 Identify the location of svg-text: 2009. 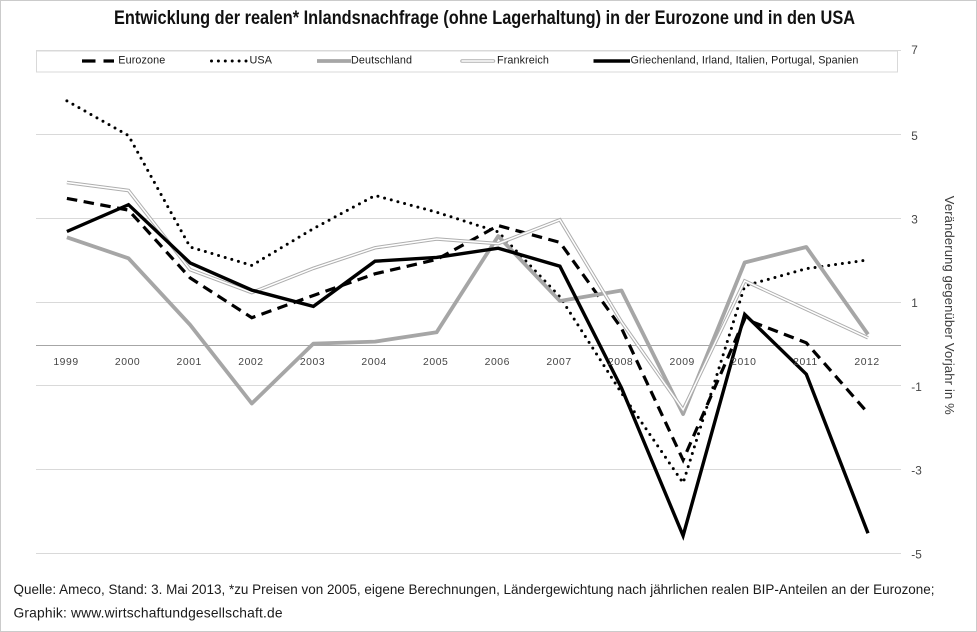
(682, 362).